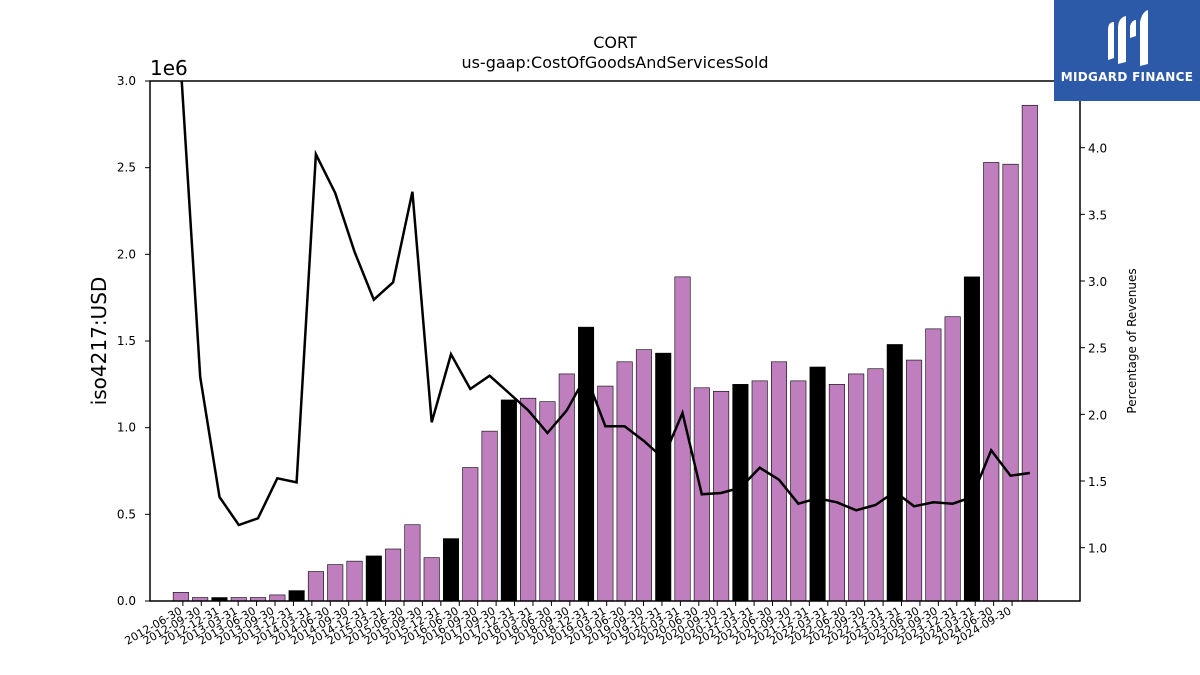 The image size is (1200, 675). Describe the element at coordinates (1097, 482) in the screenshot. I see `y2-tick-label: 1.5` at that location.